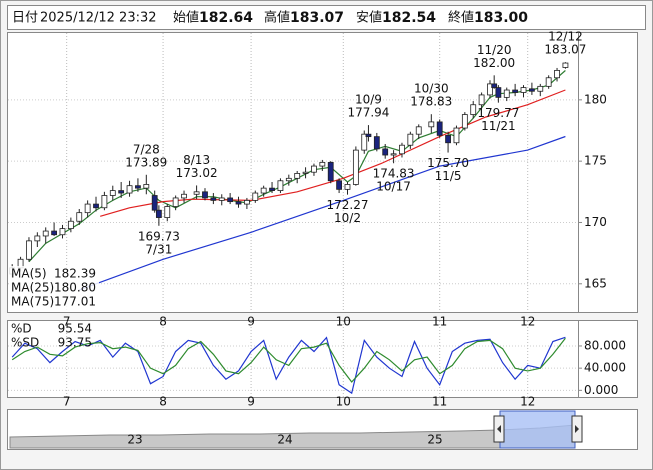  Describe the element at coordinates (605, 345) in the screenshot. I see `y-tick-label: 80.000` at that location.